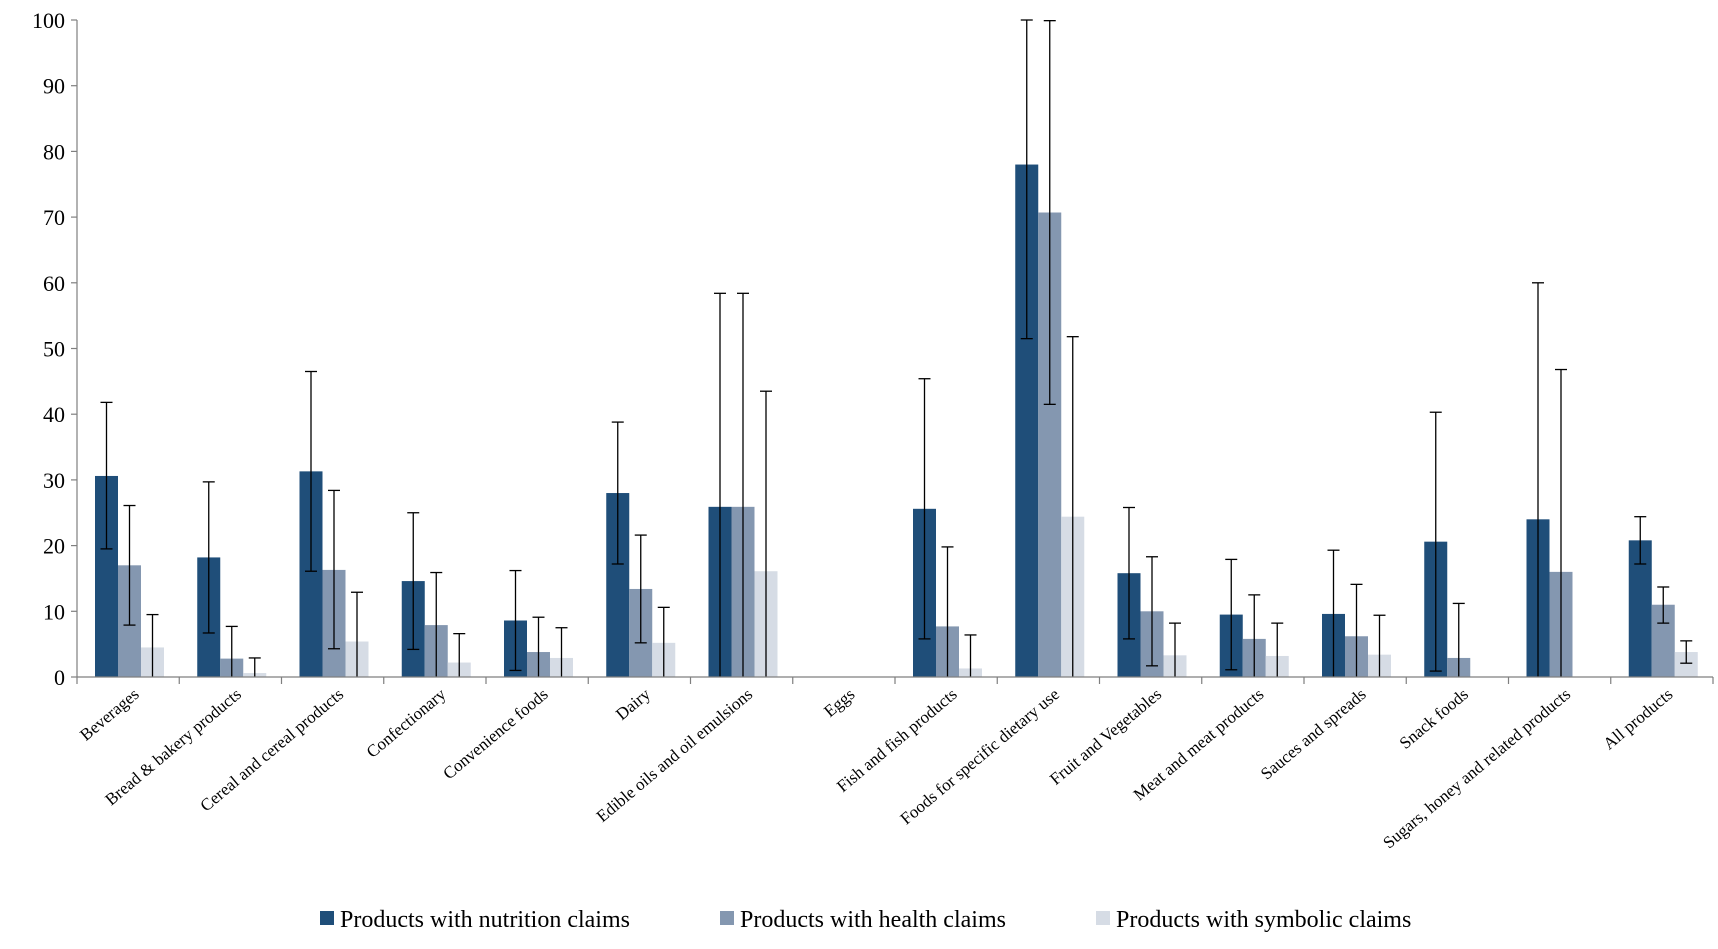 This screenshot has width=1718, height=949. I want to click on y-tick-label: 30, so click(54, 480).